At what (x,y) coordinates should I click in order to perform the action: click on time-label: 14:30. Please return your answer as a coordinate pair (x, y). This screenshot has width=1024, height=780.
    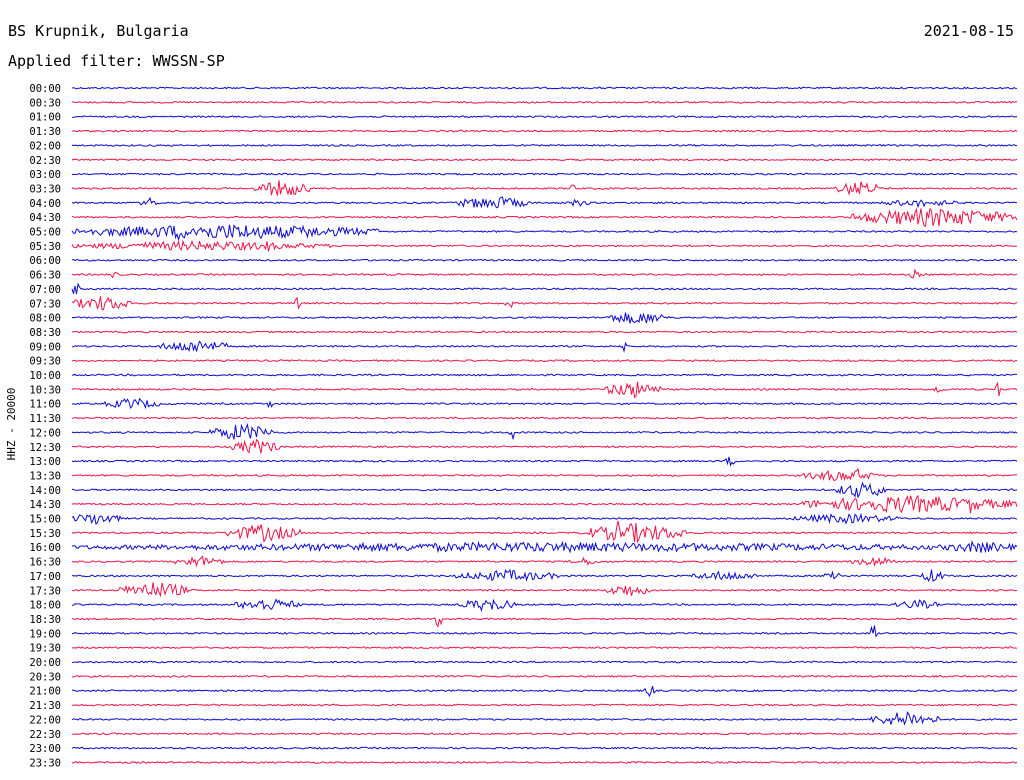
    Looking at the image, I should click on (45, 505).